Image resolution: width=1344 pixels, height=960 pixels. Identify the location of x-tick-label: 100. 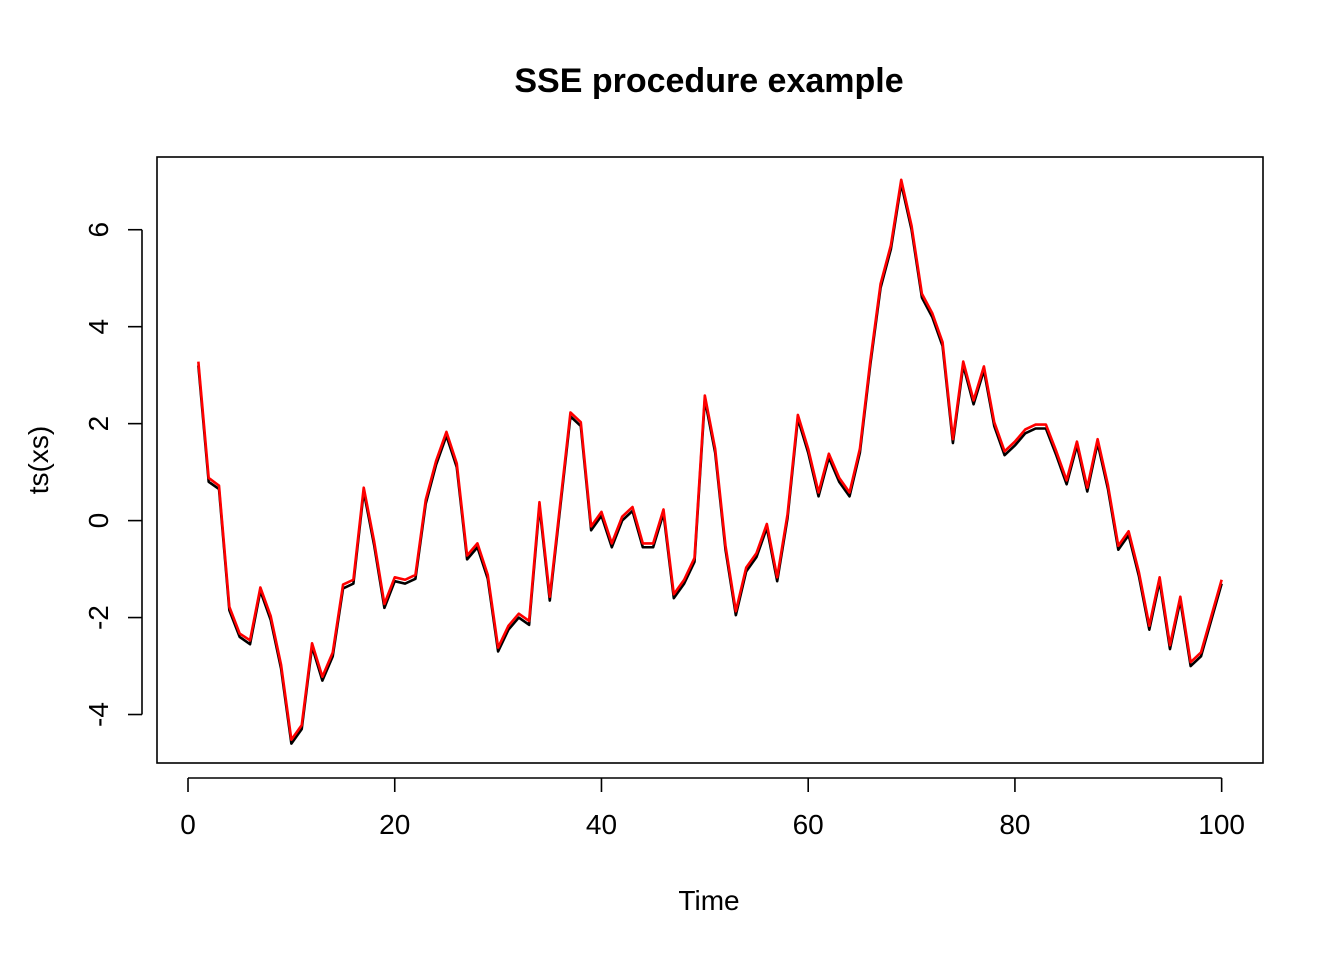
(1221, 824).